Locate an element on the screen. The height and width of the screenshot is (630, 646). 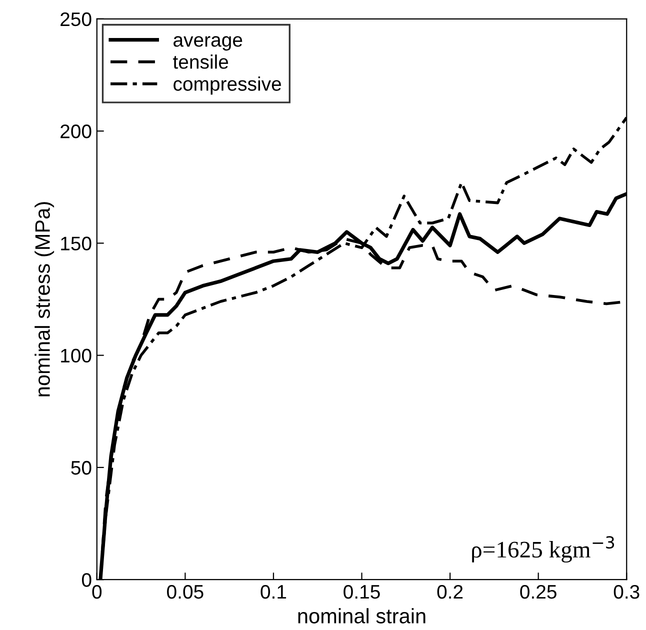
x-tick-label: 0 is located at coordinates (97, 591).